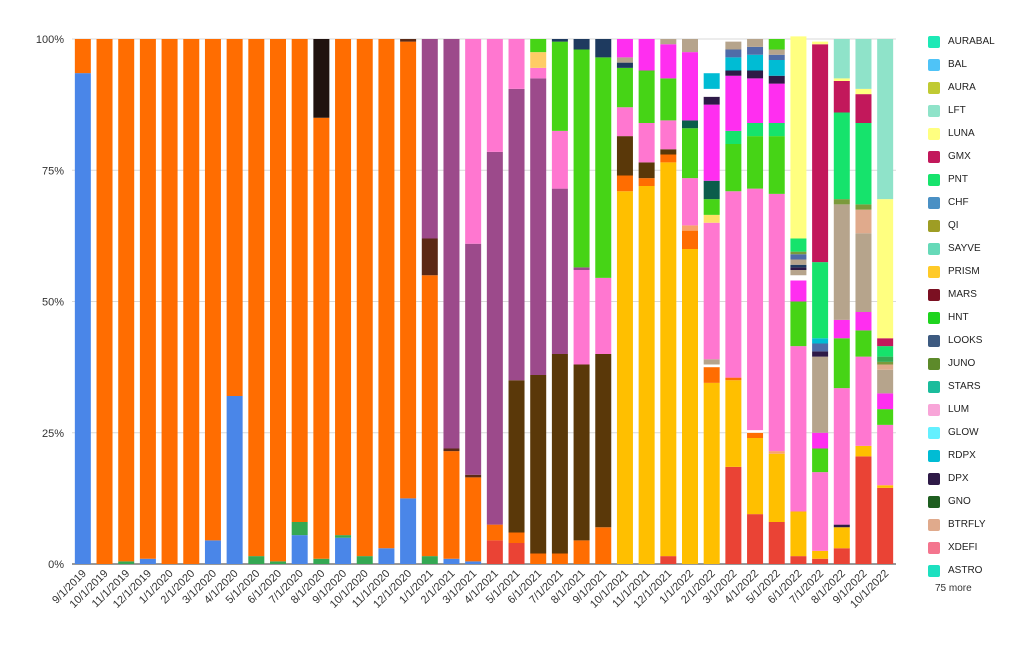 The image size is (1035, 647). What do you see at coordinates (980, 570) in the screenshot?
I see `legend-item: ASTRO` at bounding box center [980, 570].